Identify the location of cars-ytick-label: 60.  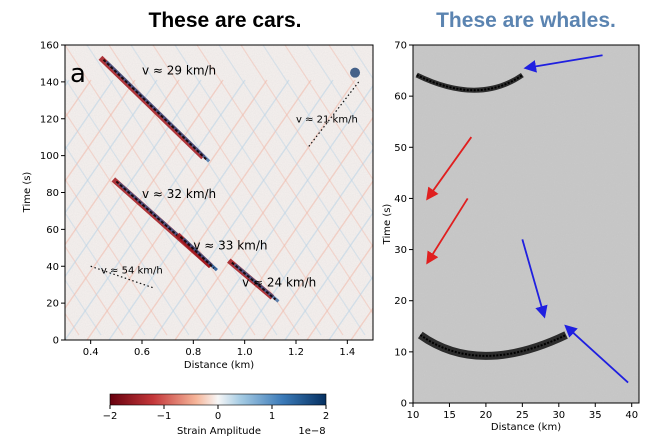
(52, 230).